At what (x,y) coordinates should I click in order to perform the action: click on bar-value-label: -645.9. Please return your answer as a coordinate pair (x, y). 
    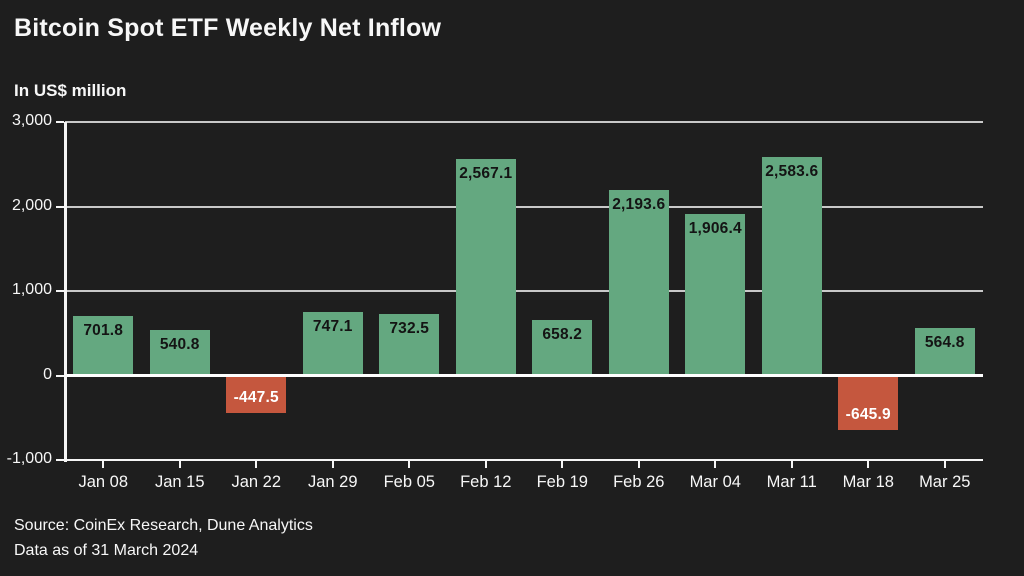
    Looking at the image, I should click on (868, 415).